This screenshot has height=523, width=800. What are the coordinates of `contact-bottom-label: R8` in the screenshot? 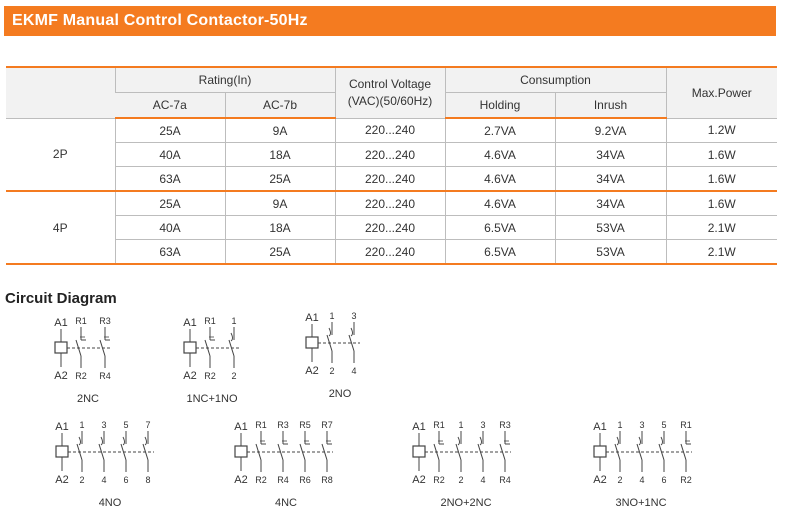 It's located at (327, 480).